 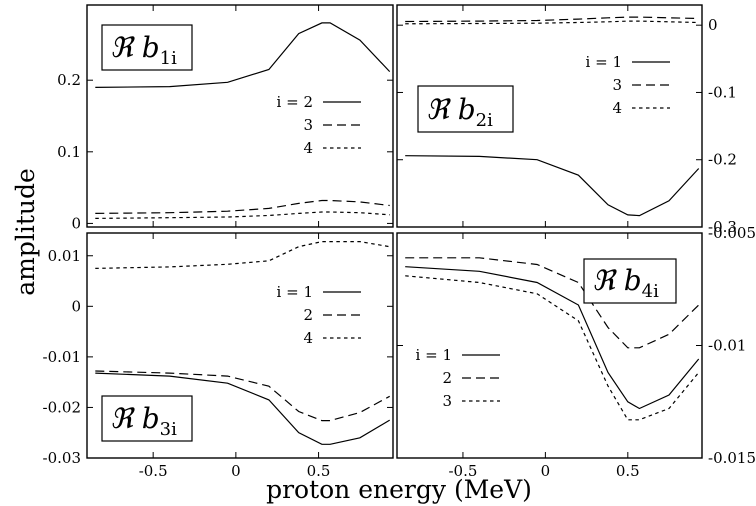 What do you see at coordinates (64, 256) in the screenshot?
I see `panel-bottom-left-ytick-label: 0.01` at bounding box center [64, 256].